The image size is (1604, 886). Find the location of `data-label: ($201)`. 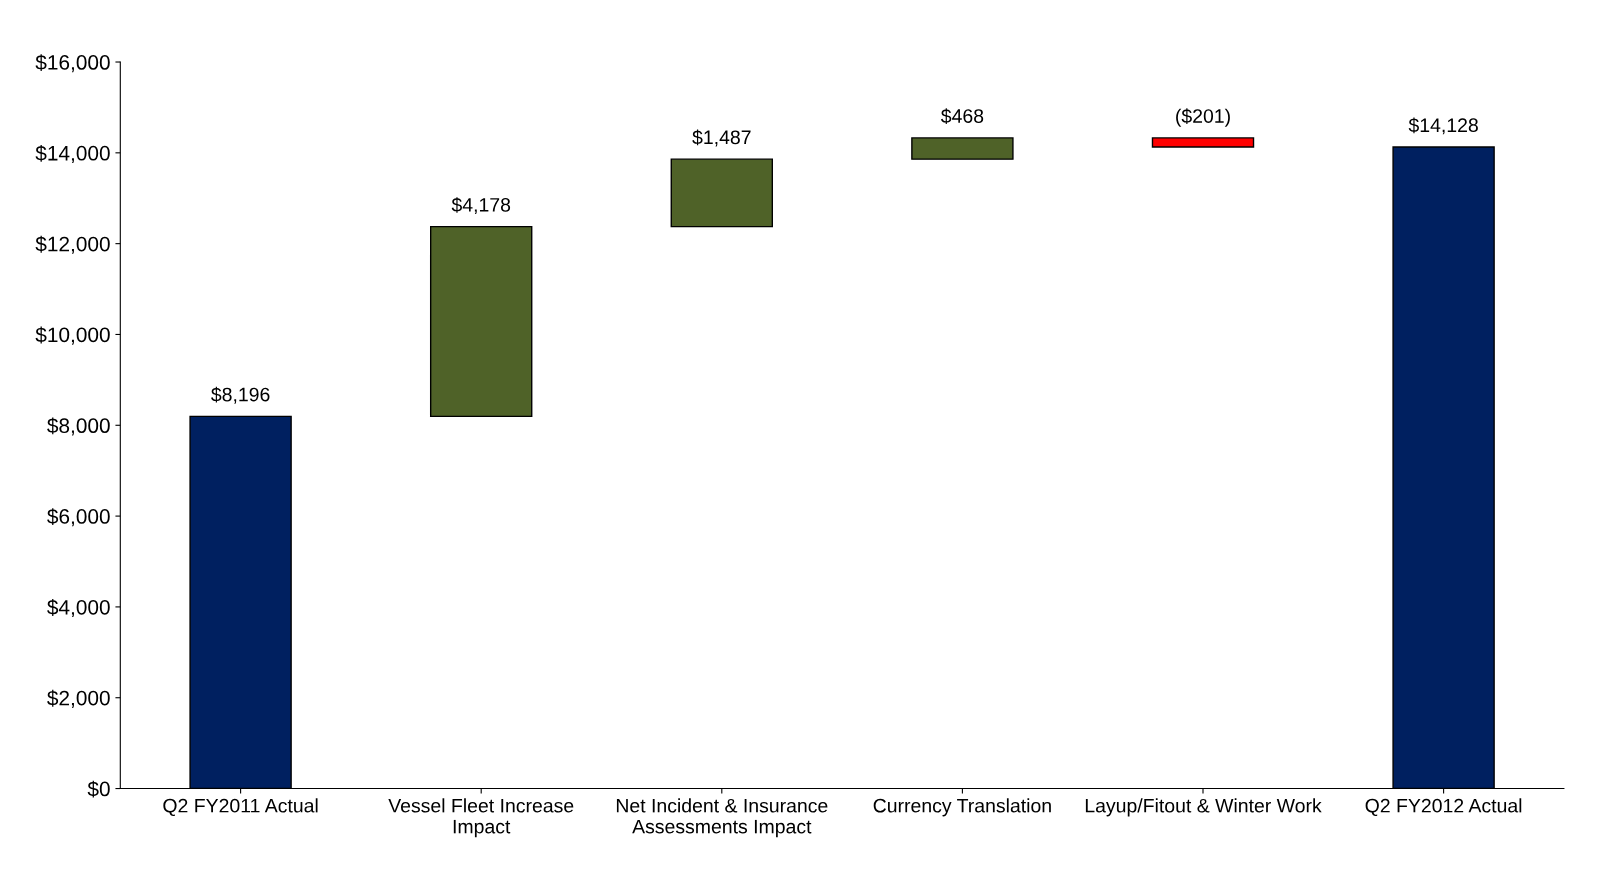

data-label: ($201) is located at coordinates (1203, 117).